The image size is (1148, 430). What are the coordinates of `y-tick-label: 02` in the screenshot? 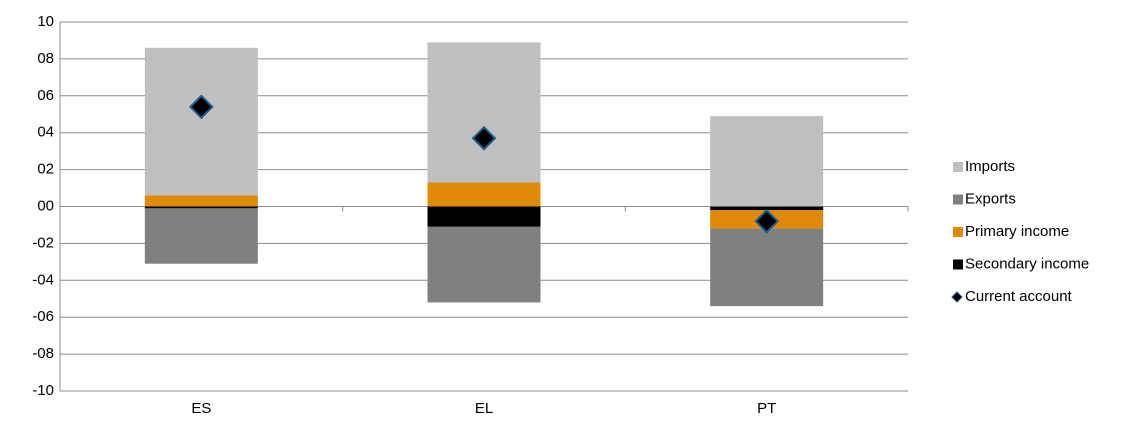 It's located at (45, 169).